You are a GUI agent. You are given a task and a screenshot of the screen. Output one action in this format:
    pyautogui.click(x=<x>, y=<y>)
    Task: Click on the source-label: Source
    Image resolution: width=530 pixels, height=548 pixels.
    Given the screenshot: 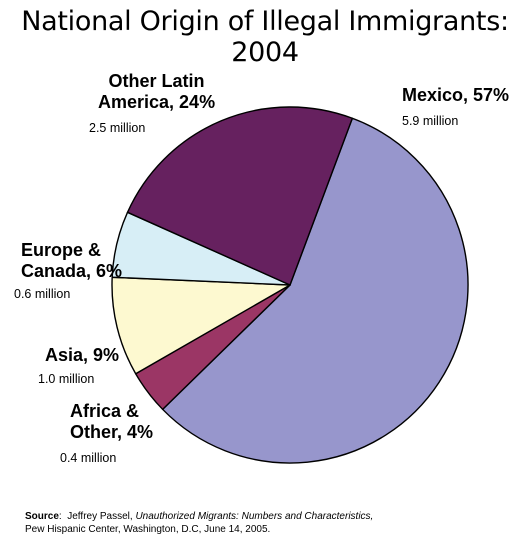 What is the action you would take?
    pyautogui.click(x=42, y=516)
    